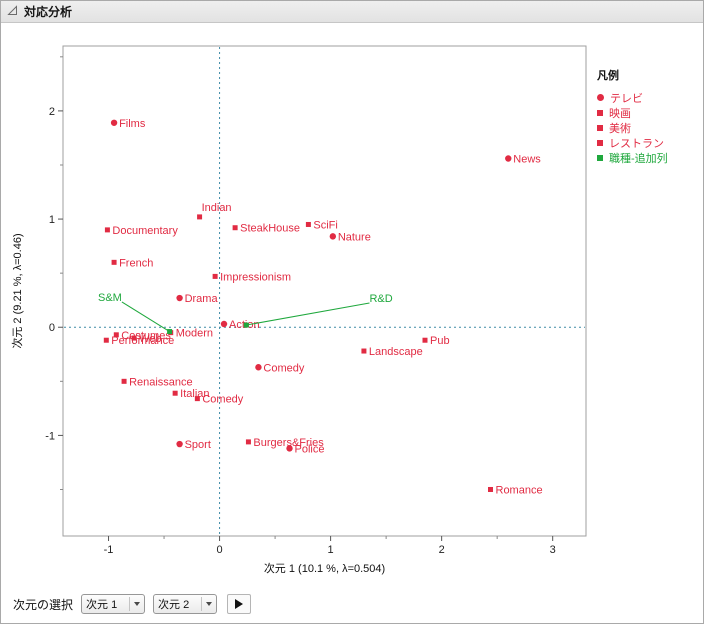 This screenshot has height=624, width=704. What do you see at coordinates (638, 158) in the screenshot?
I see `legend-item-label: 職種-追加列` at bounding box center [638, 158].